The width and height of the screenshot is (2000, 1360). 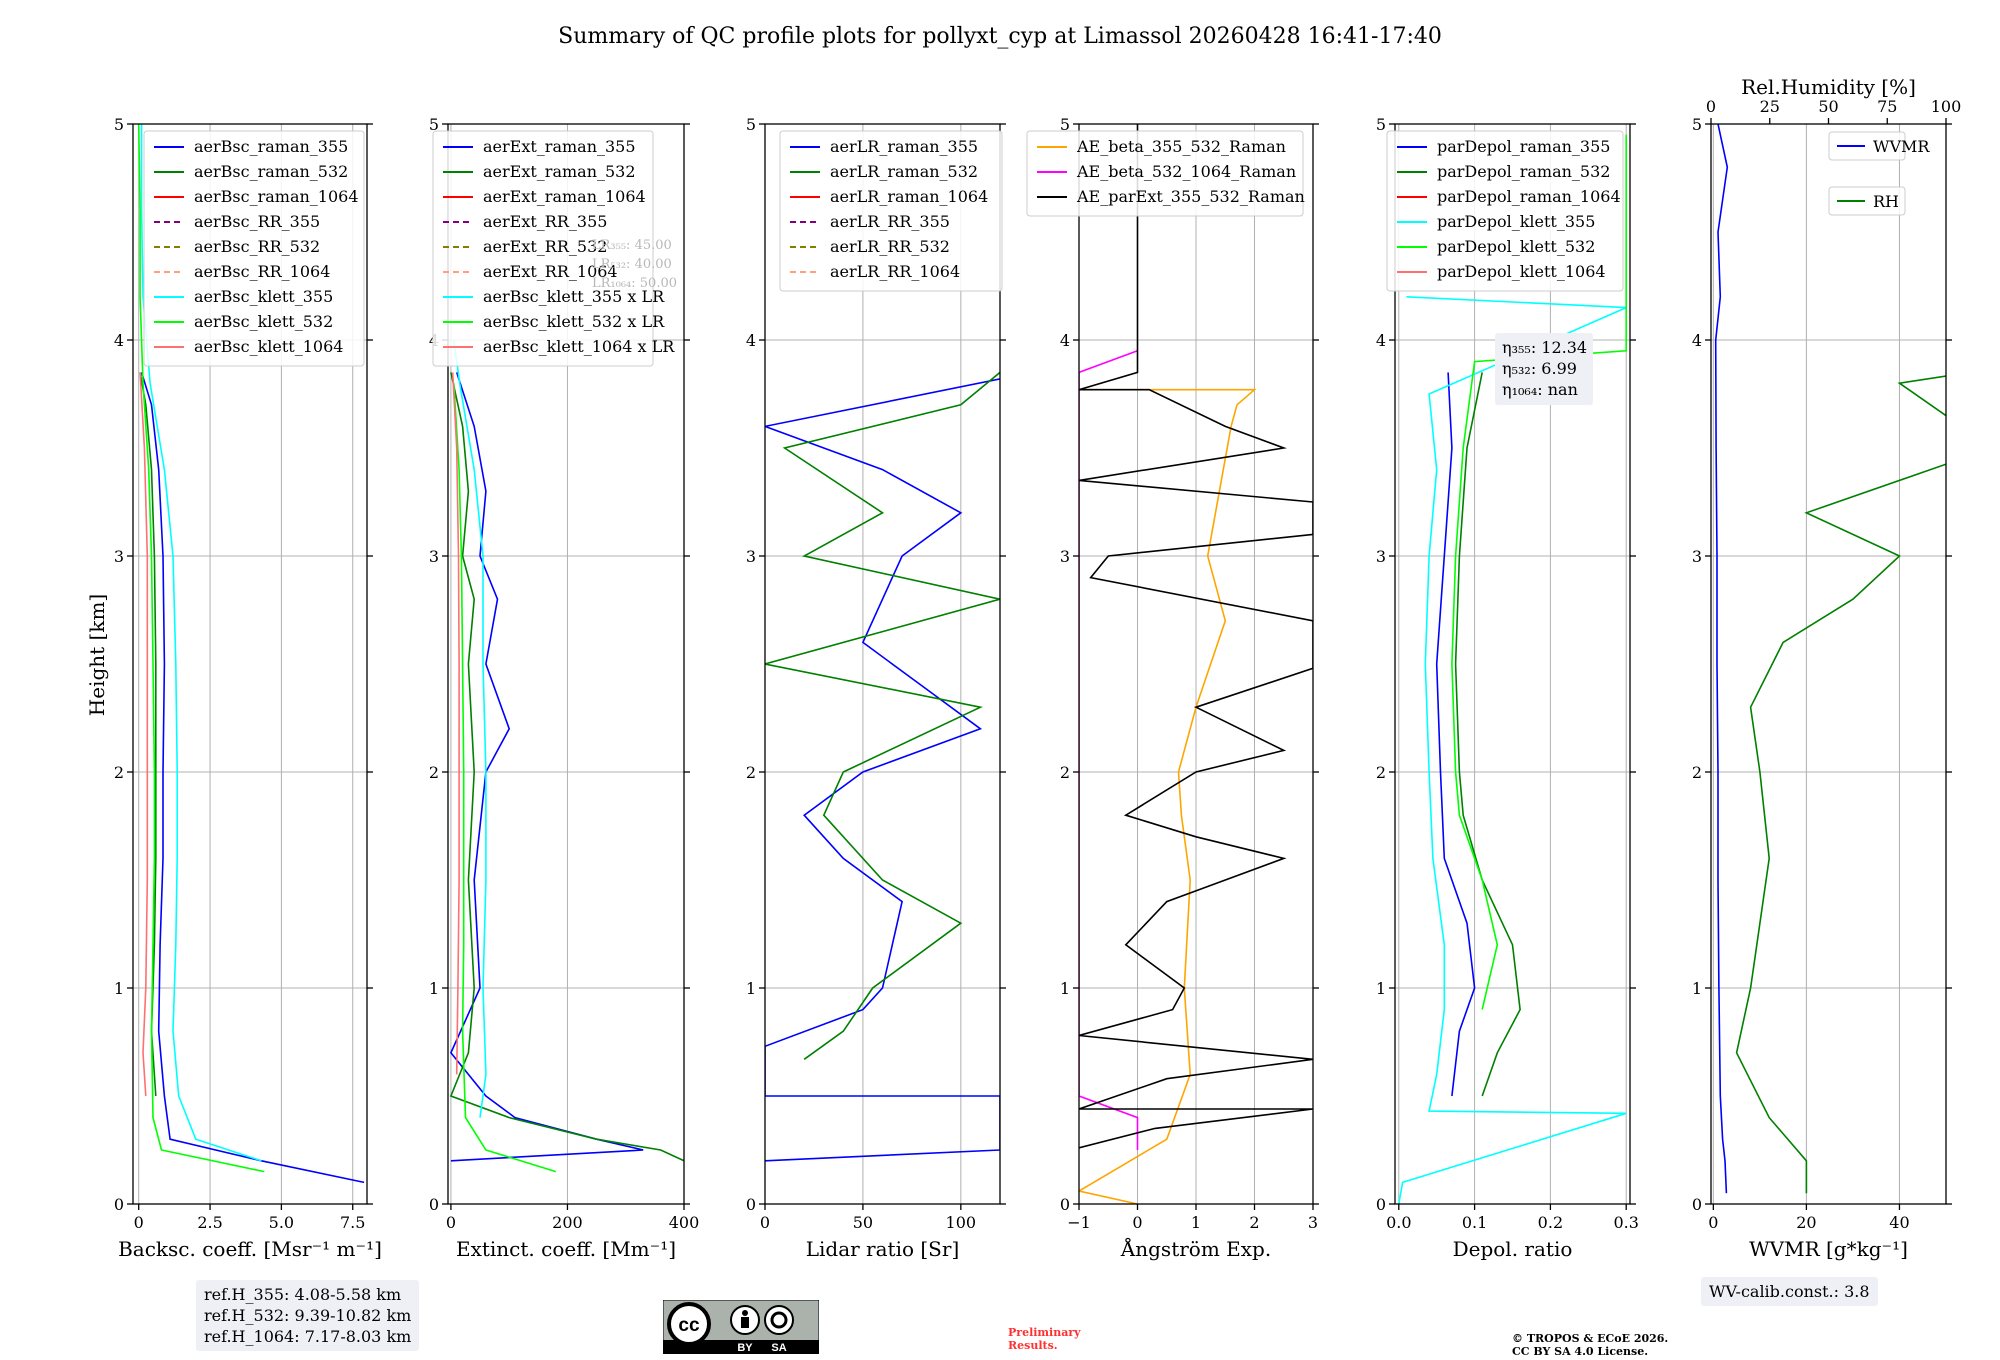 I want to click on x-tick-label: 2, so click(x=1254, y=1222).